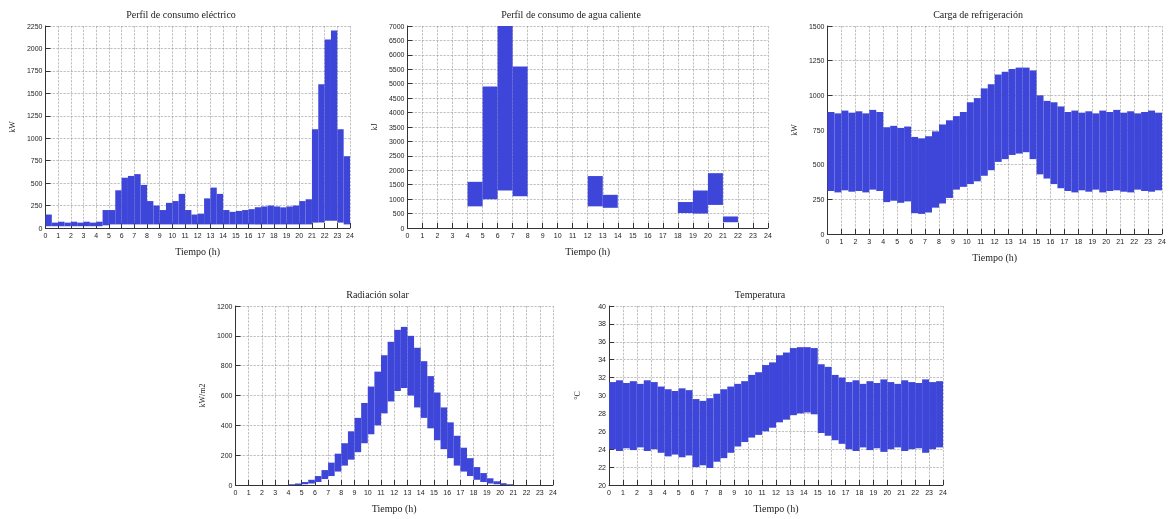  Describe the element at coordinates (730, 219) in the screenshot. I see `bar` at that location.